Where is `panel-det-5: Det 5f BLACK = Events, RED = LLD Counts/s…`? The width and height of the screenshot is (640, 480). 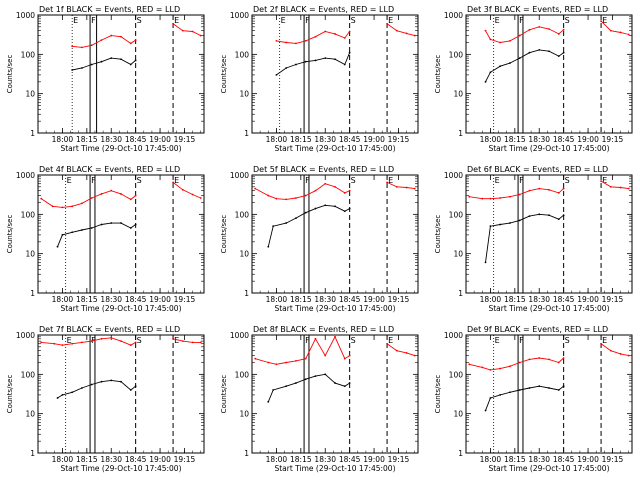
panel-det-5: Det 5f BLACK = Events, RED = LLD Counts/s… is located at coordinates (319, 239).